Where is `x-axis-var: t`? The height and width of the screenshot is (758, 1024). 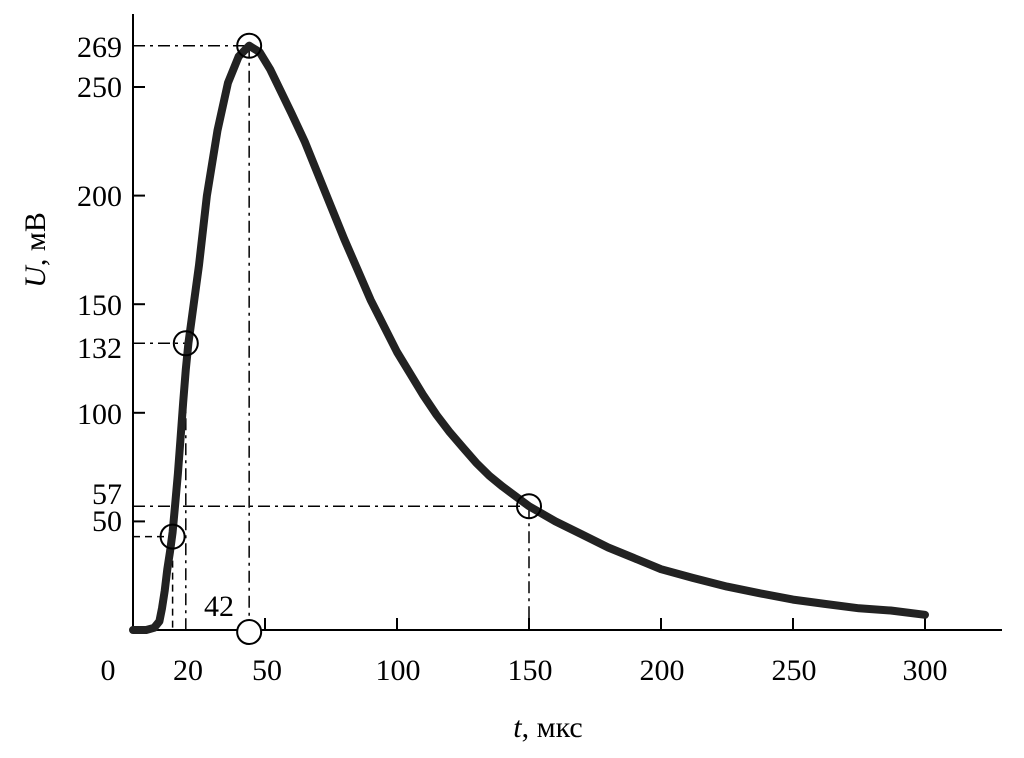
x-axis-var: t is located at coordinates (517, 727).